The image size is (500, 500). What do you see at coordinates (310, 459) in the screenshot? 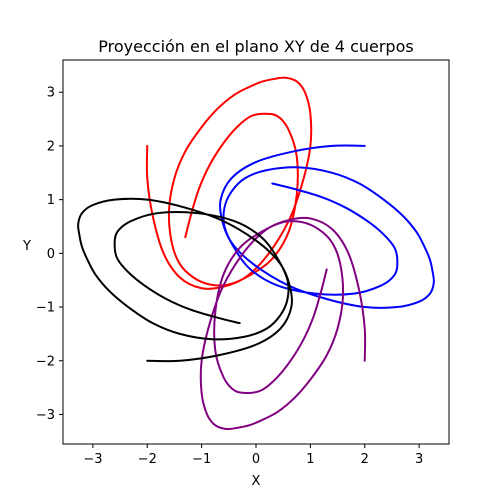
I see `x-tick-label: 1` at bounding box center [310, 459].